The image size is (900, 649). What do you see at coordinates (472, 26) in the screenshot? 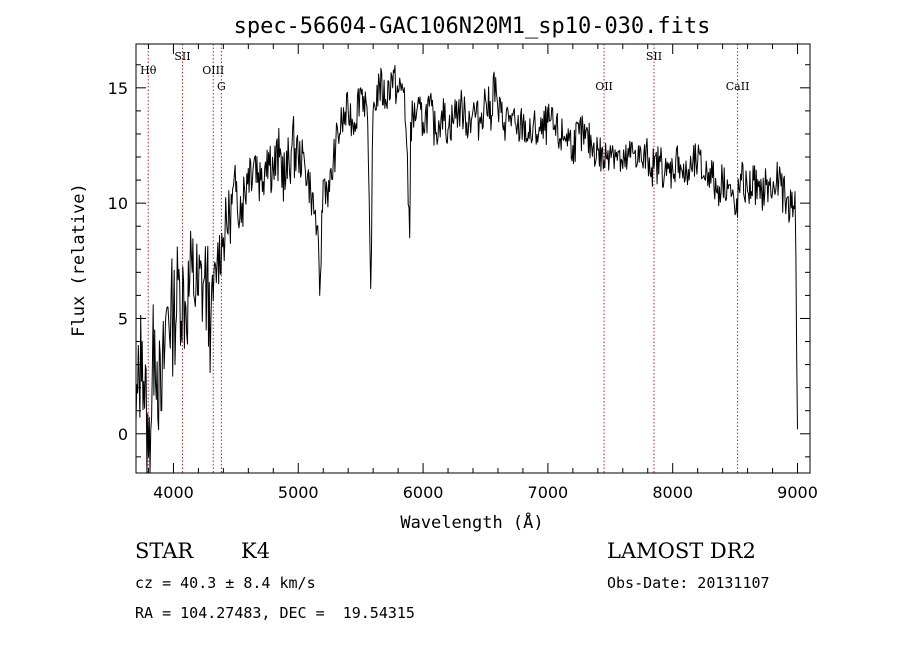
I see `chart-title: spec-56604-GAC106N20M1_sp10-030.fits` at bounding box center [472, 26].